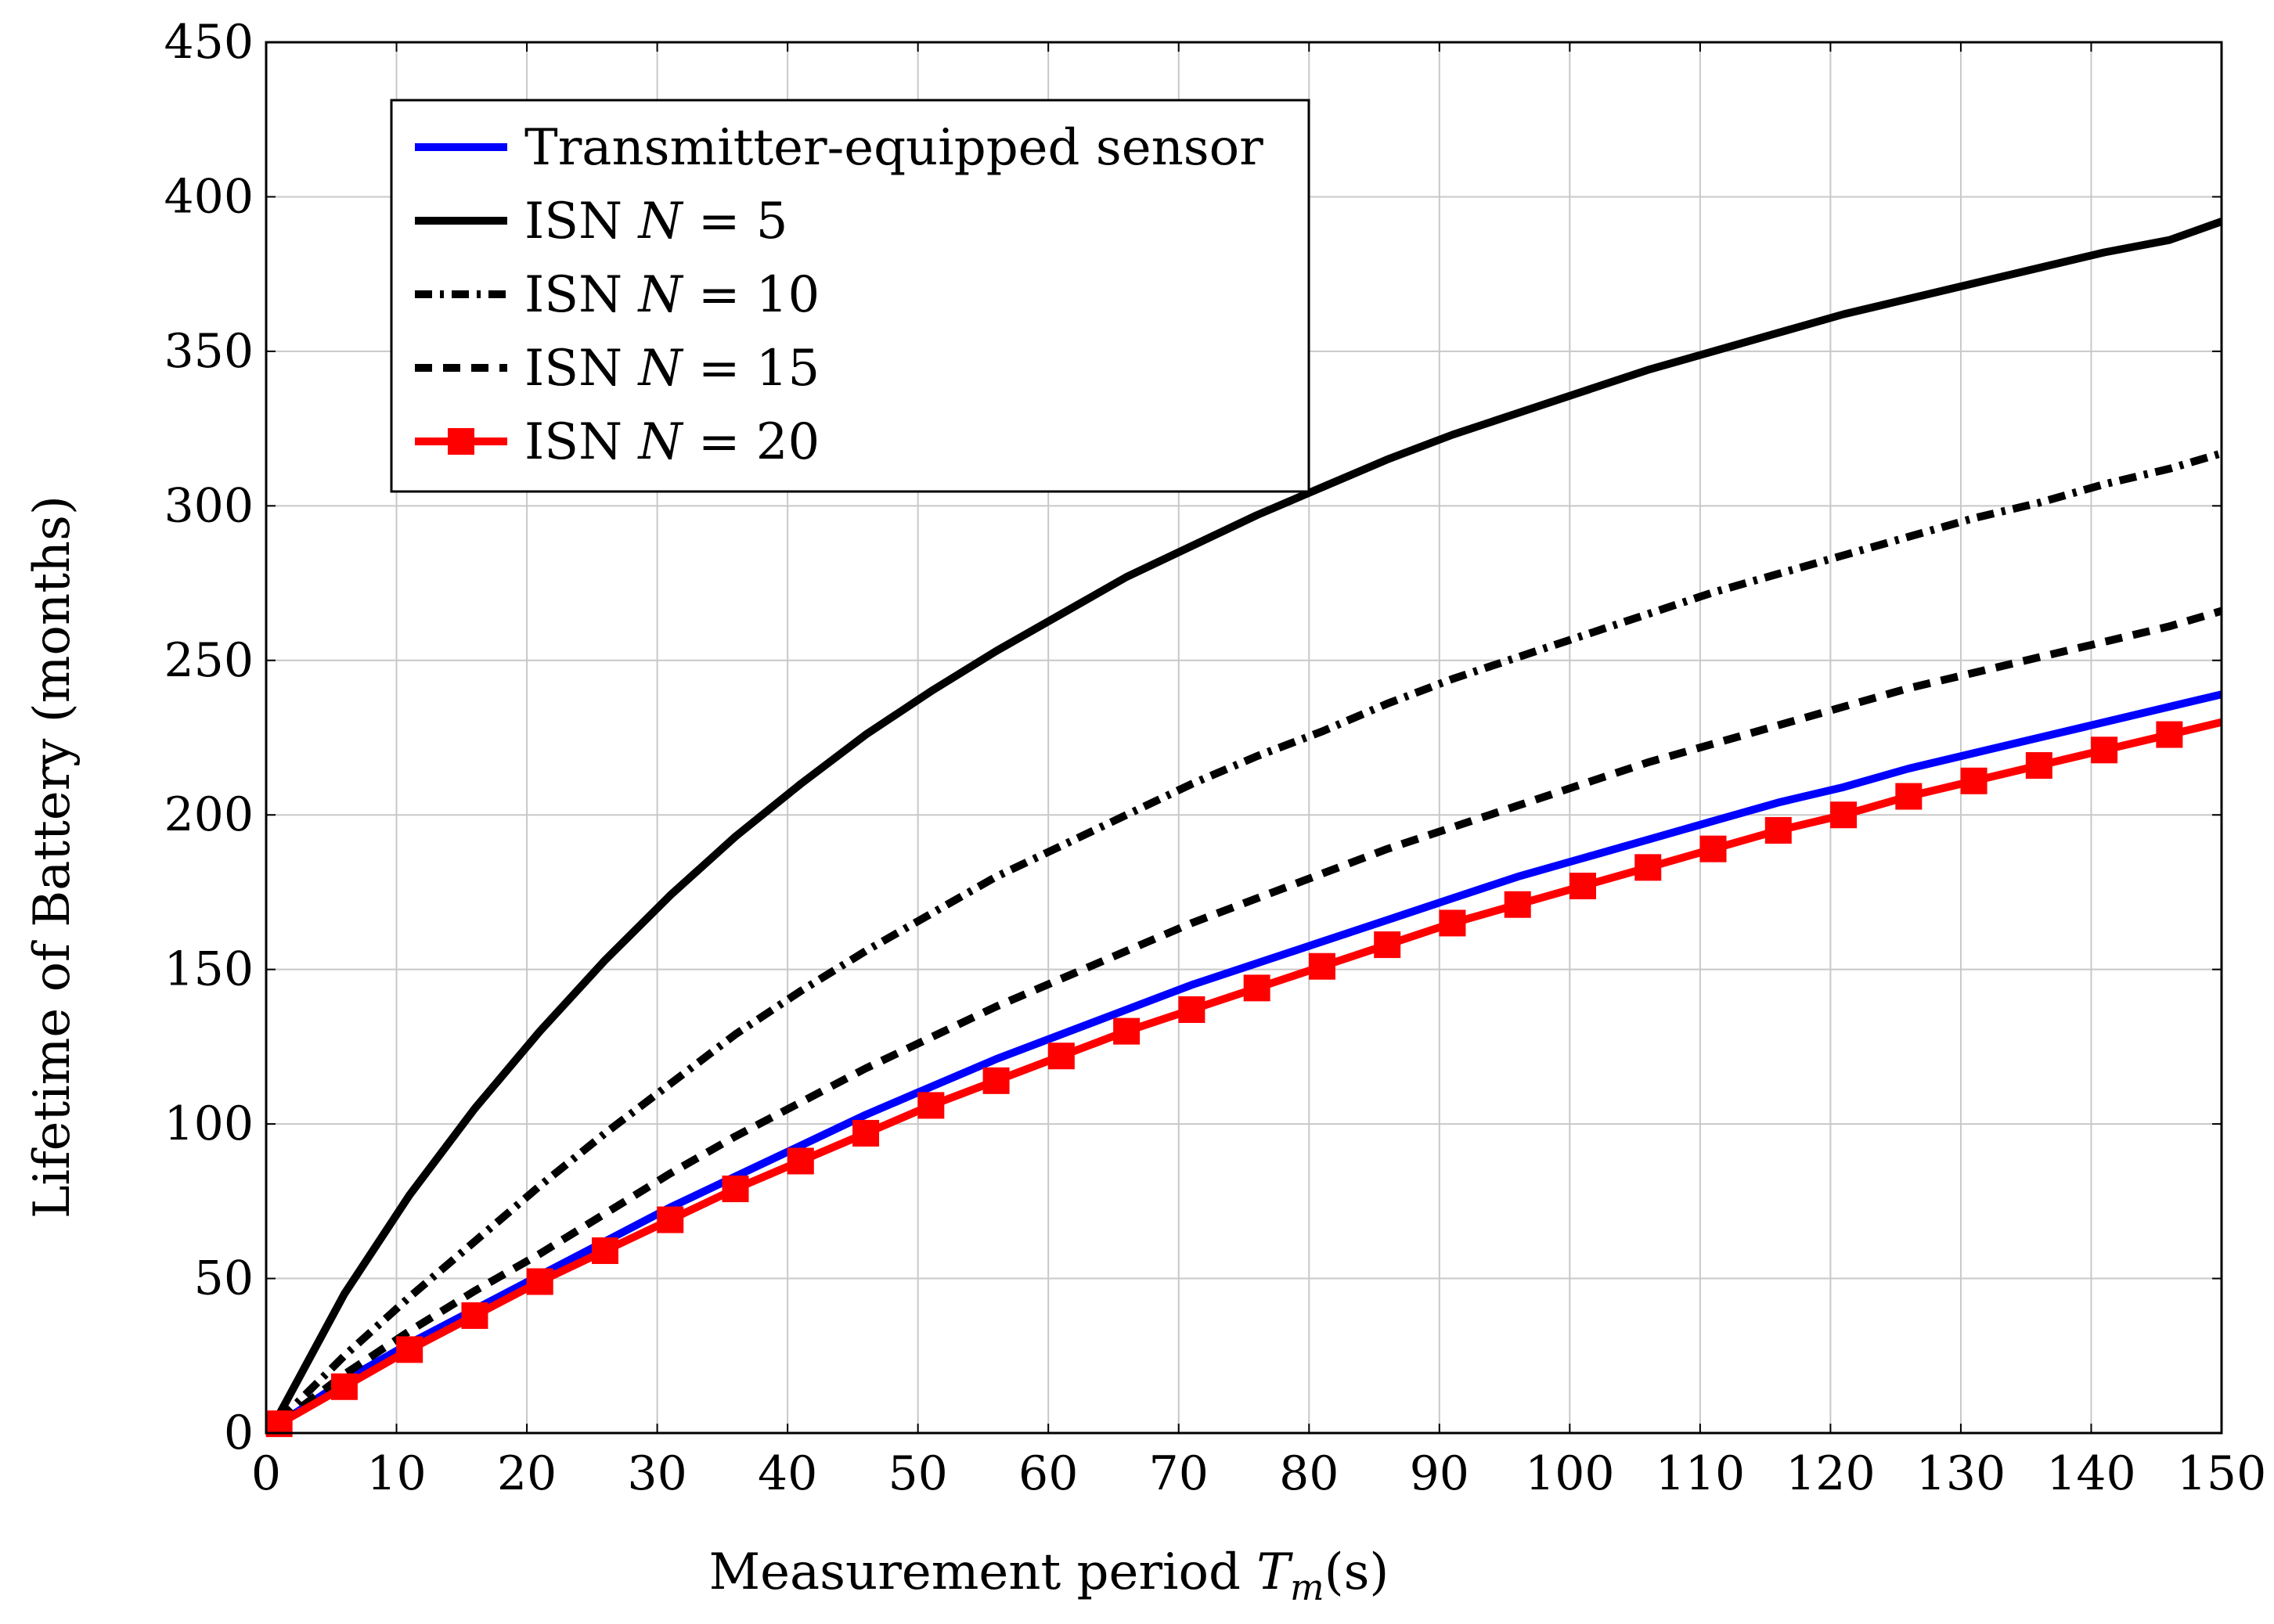 This screenshot has height=1624, width=2274. Describe the element at coordinates (52, 857) in the screenshot. I see `y-axis-label: Lifetime of Battery (months)` at that location.